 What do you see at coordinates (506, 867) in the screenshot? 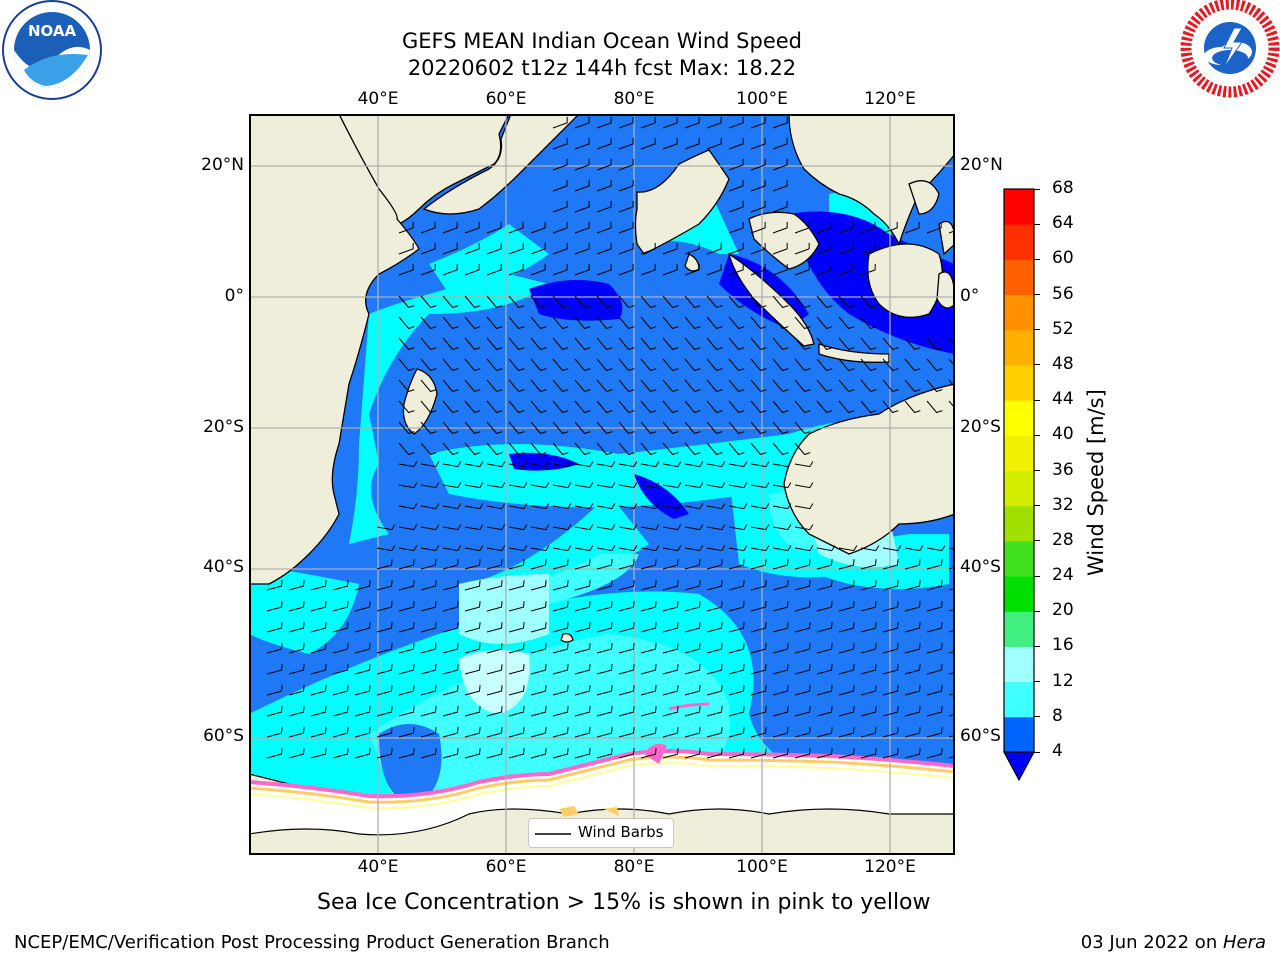
I see `lon-label-bottom: 60°E` at bounding box center [506, 867].